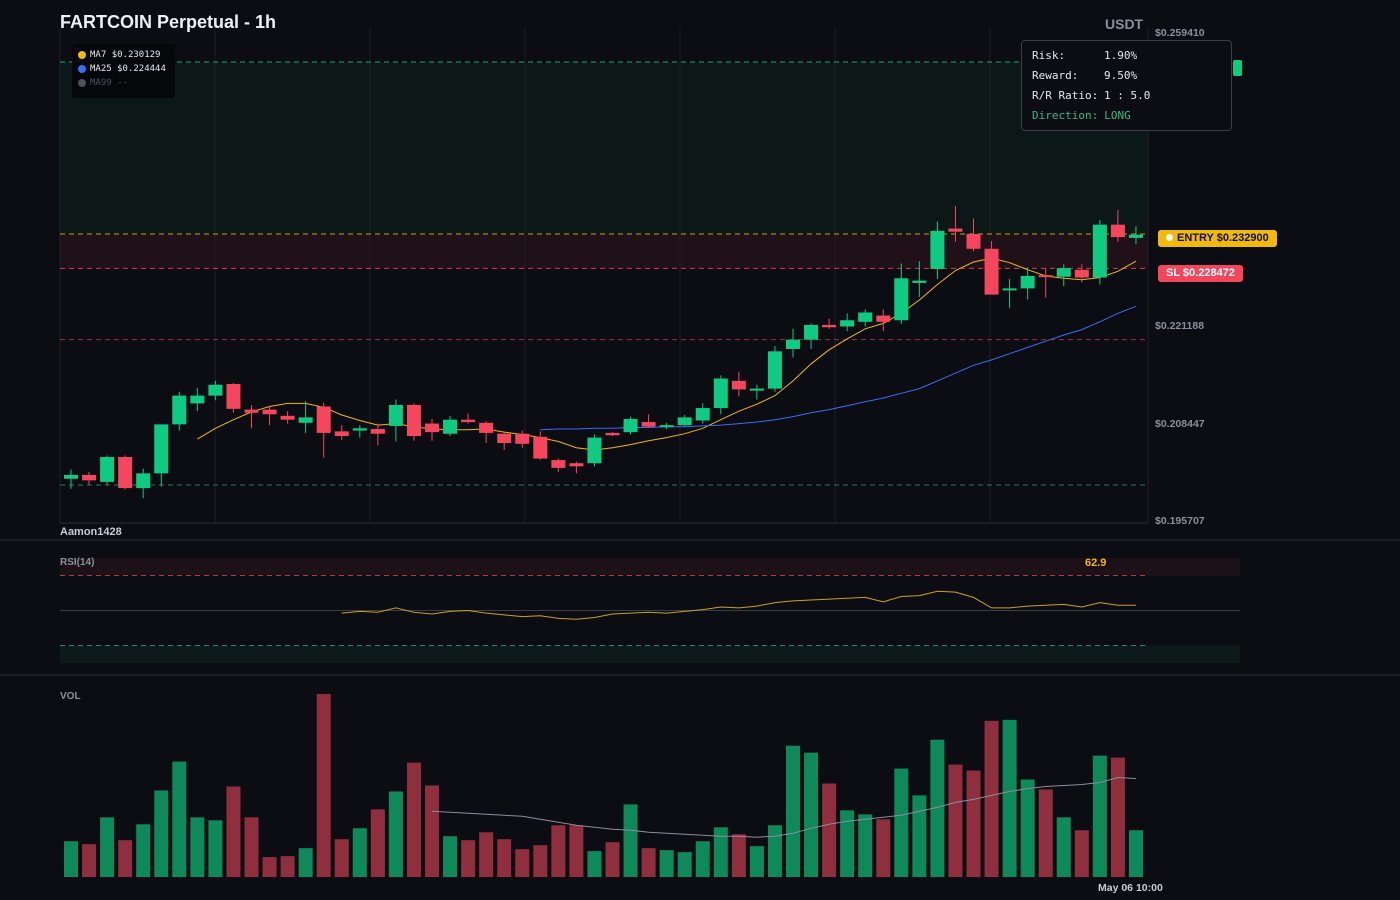 The image size is (1400, 900). Describe the element at coordinates (784, 807) in the screenshot. I see `volume-ma-line` at that location.